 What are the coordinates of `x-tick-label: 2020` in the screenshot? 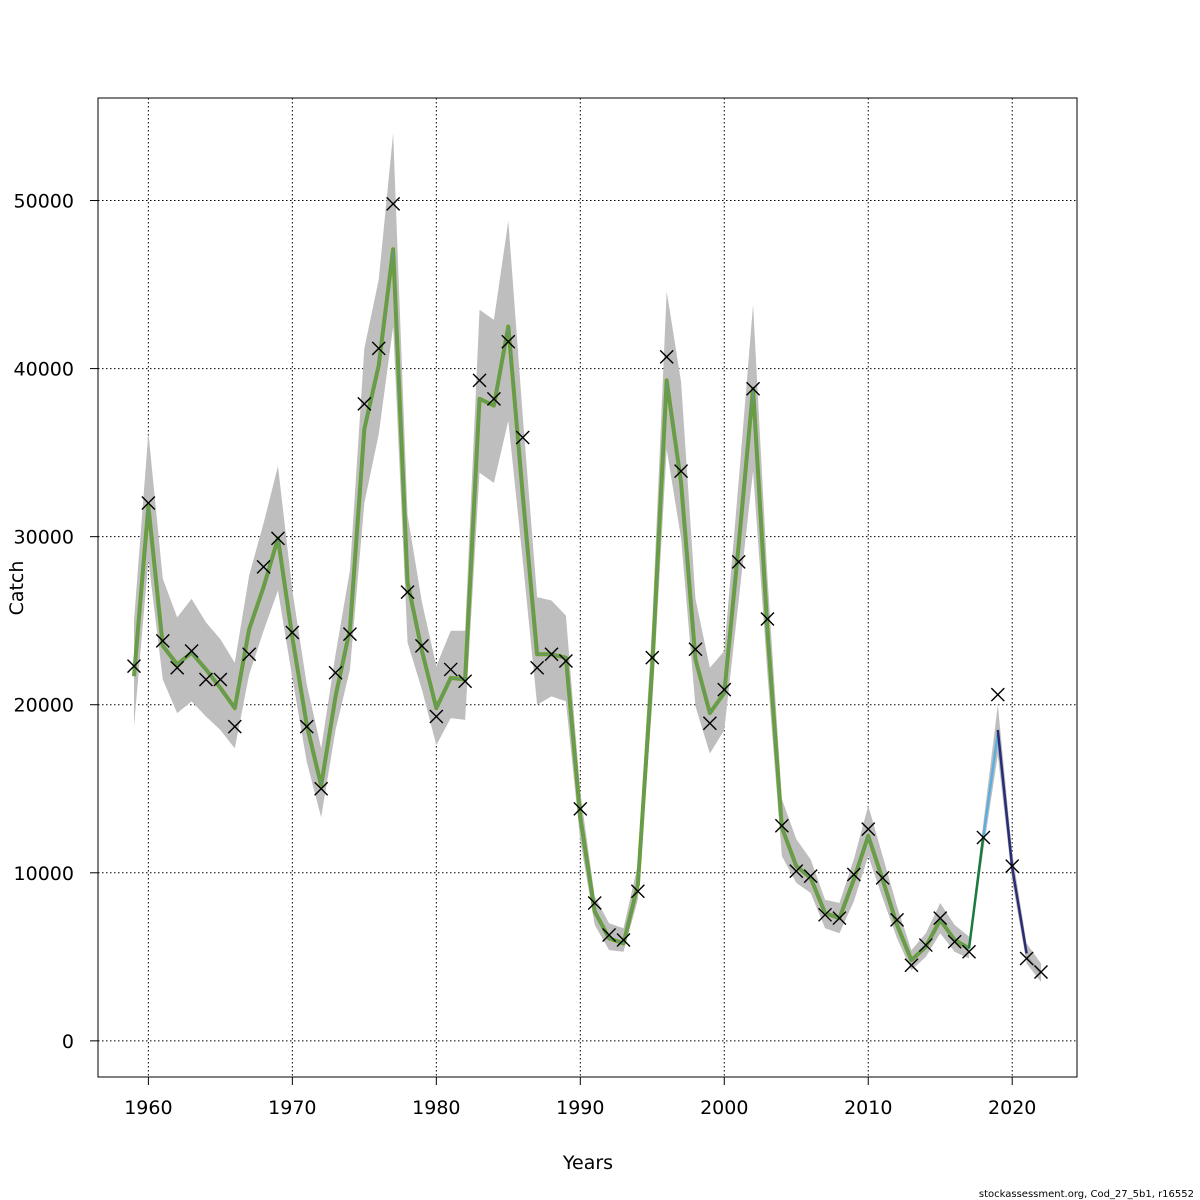 It's located at (1012, 1108).